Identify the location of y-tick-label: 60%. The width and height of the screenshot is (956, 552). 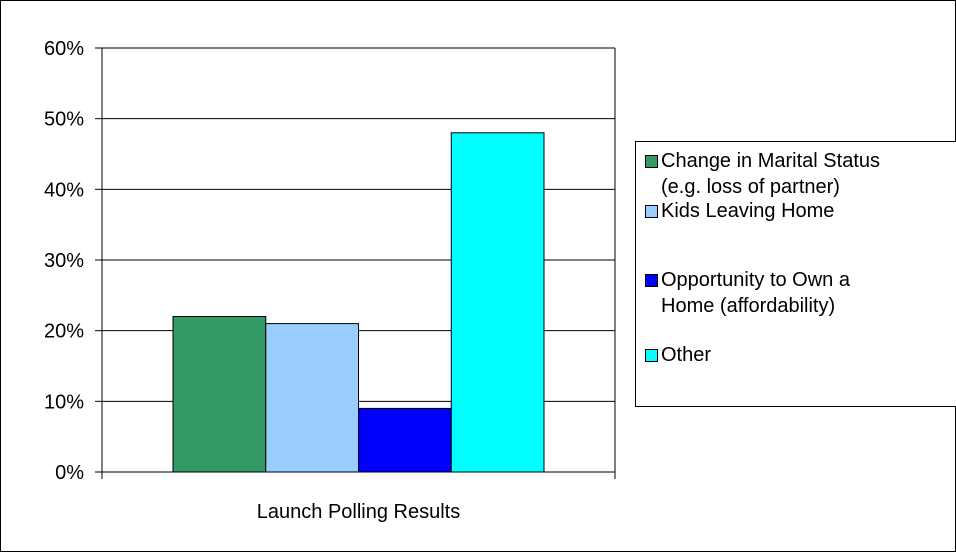
(64, 49).